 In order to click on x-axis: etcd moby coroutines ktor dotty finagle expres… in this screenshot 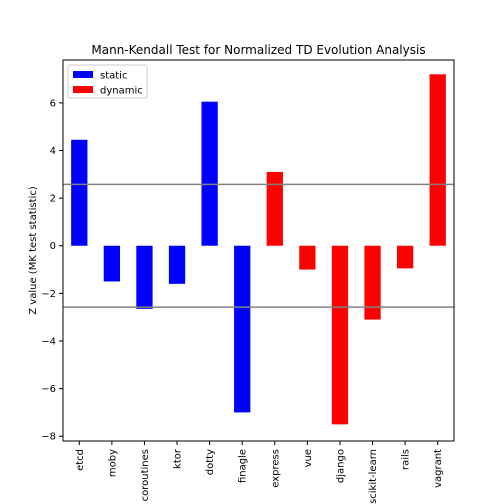, I will do `click(259, 472)`.